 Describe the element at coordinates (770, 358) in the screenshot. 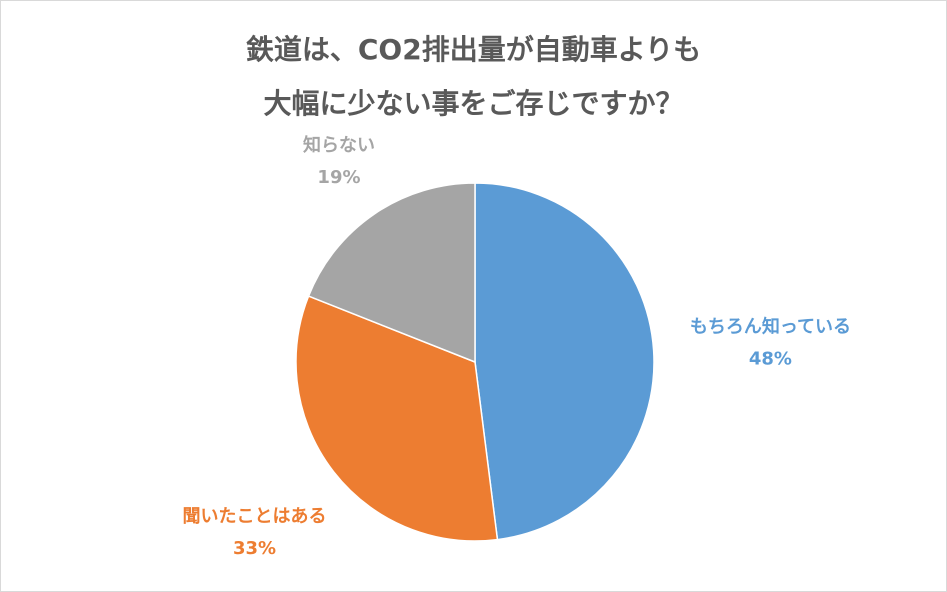

I see `slice-value-label: 48%` at that location.